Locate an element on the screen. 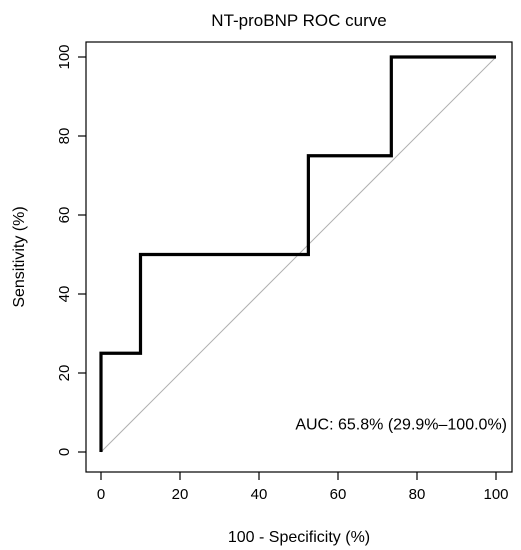 The height and width of the screenshot is (550, 521). y-tick-label: 40 is located at coordinates (64, 294).